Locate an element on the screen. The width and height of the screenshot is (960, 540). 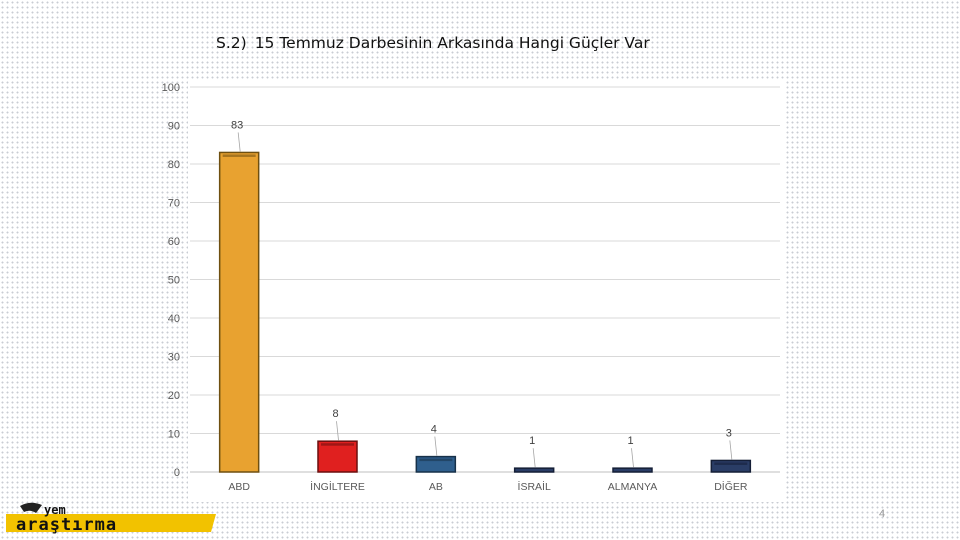
data-label: 8 is located at coordinates (335, 414).